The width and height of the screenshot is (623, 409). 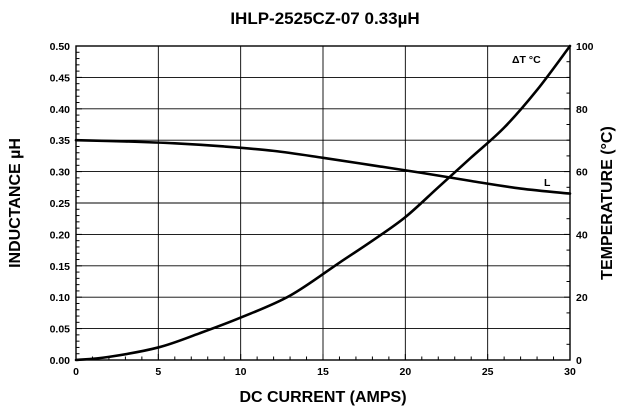 I want to click on inductance-curve, so click(x=323, y=166).